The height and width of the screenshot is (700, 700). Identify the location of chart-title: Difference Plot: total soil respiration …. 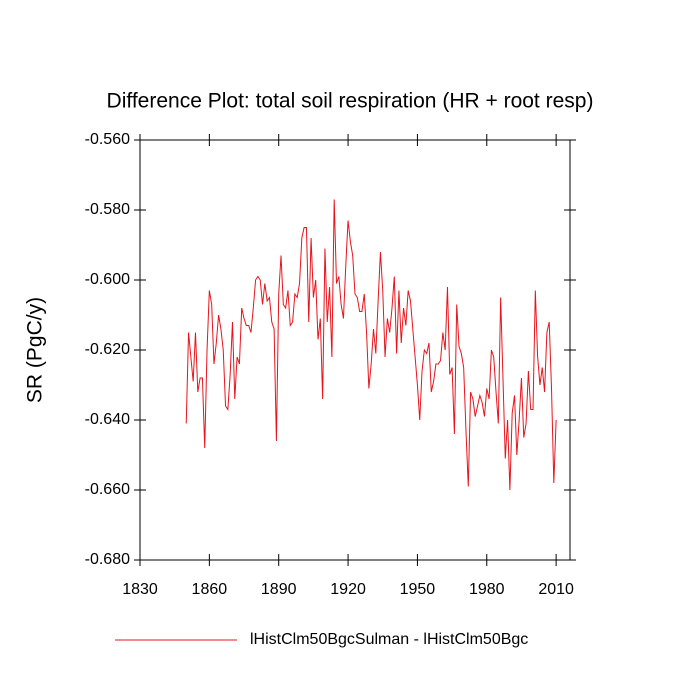
(350, 101).